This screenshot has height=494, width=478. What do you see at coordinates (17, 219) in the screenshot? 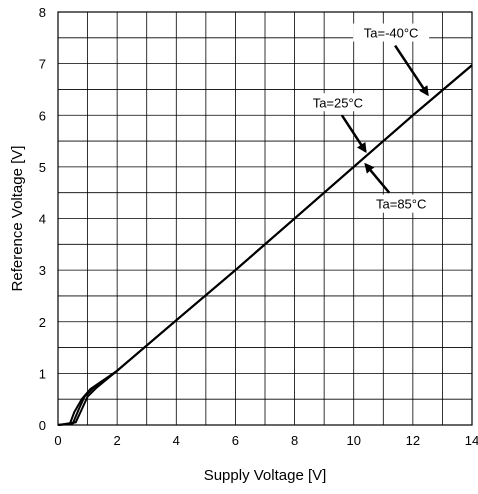
I see `y-axis-label: Reference Voltage [V]` at bounding box center [17, 219].